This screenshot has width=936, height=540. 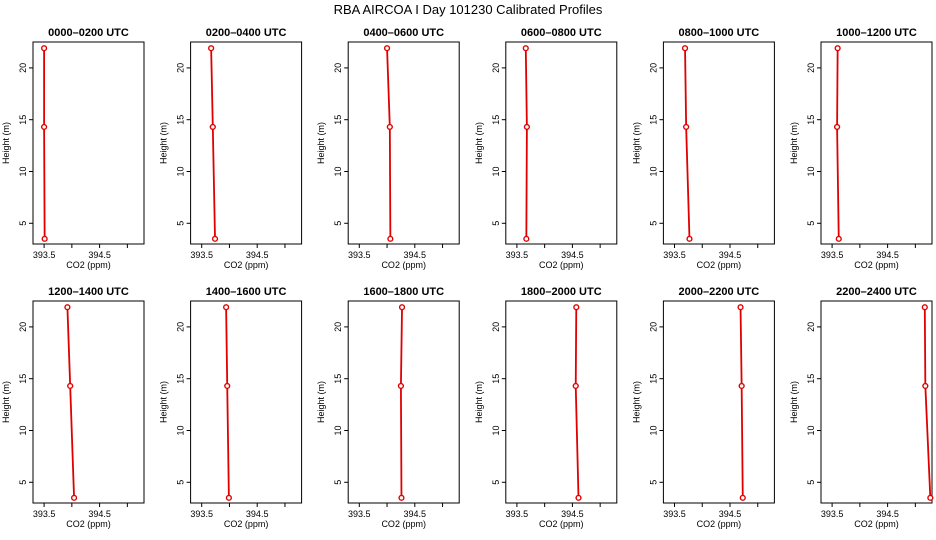 I want to click on panel-title: 2000–2200 UTC, so click(x=719, y=292).